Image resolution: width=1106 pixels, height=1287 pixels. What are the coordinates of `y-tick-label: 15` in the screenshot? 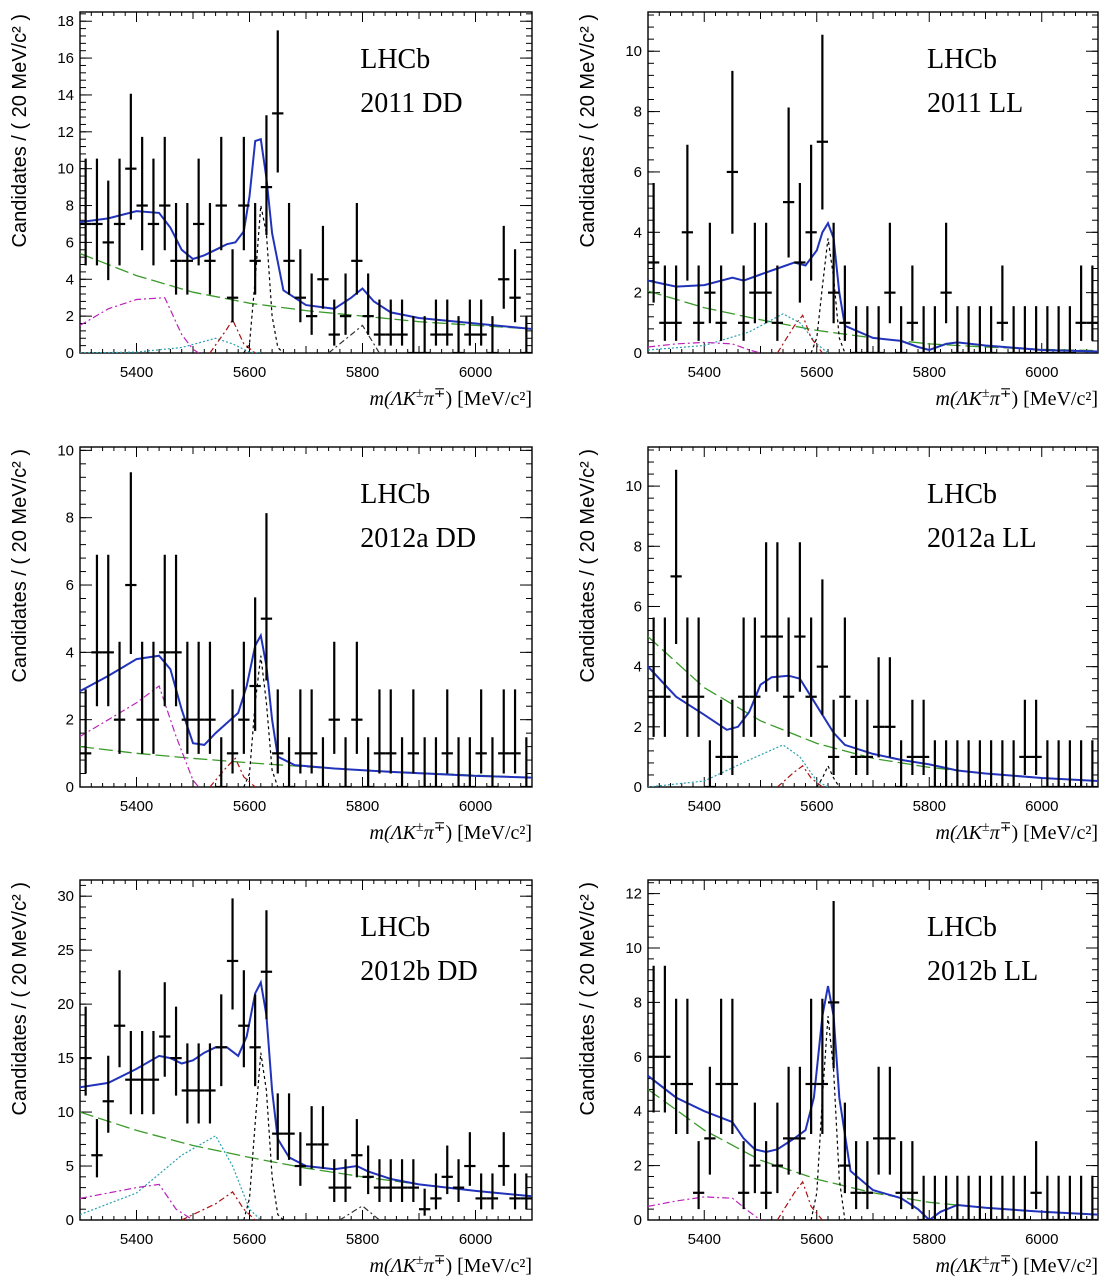 It's located at (65, 1058).